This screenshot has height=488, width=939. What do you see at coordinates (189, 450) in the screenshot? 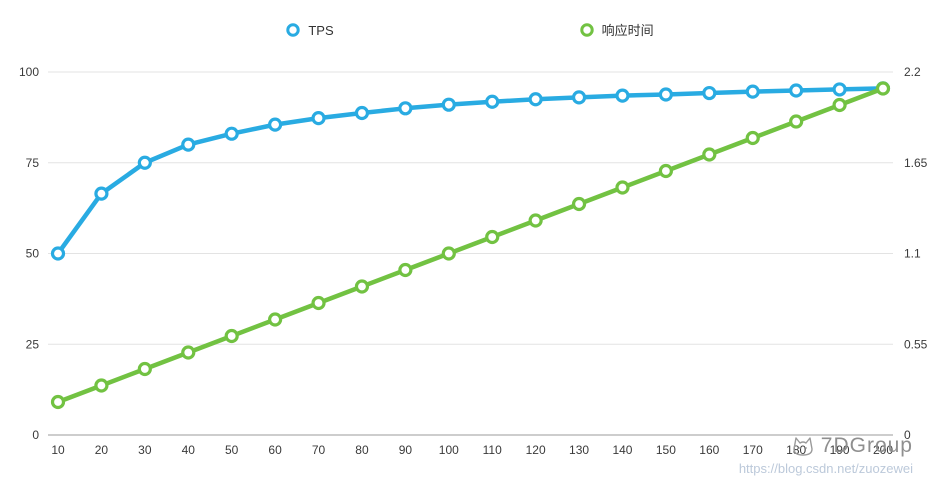
I see `x-axis-tick: 40` at bounding box center [189, 450].